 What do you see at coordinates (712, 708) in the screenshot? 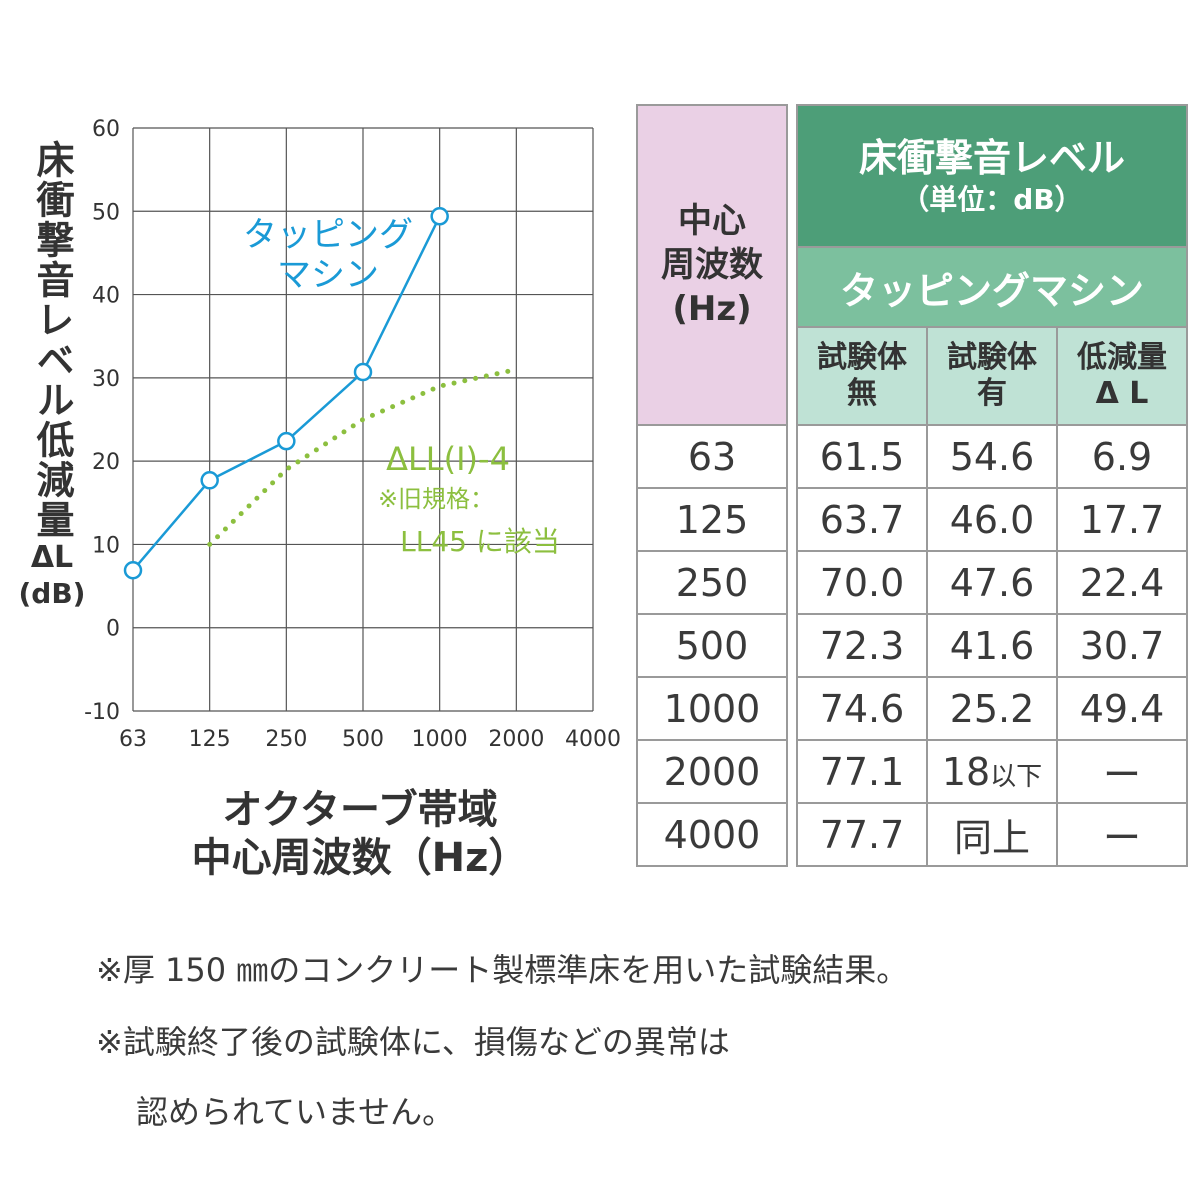
I see `cell-freq: 1000` at bounding box center [712, 708].